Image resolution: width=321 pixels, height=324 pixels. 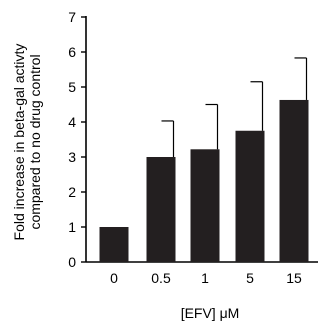 I want to click on x-tick-label: 5, so click(x=250, y=278).